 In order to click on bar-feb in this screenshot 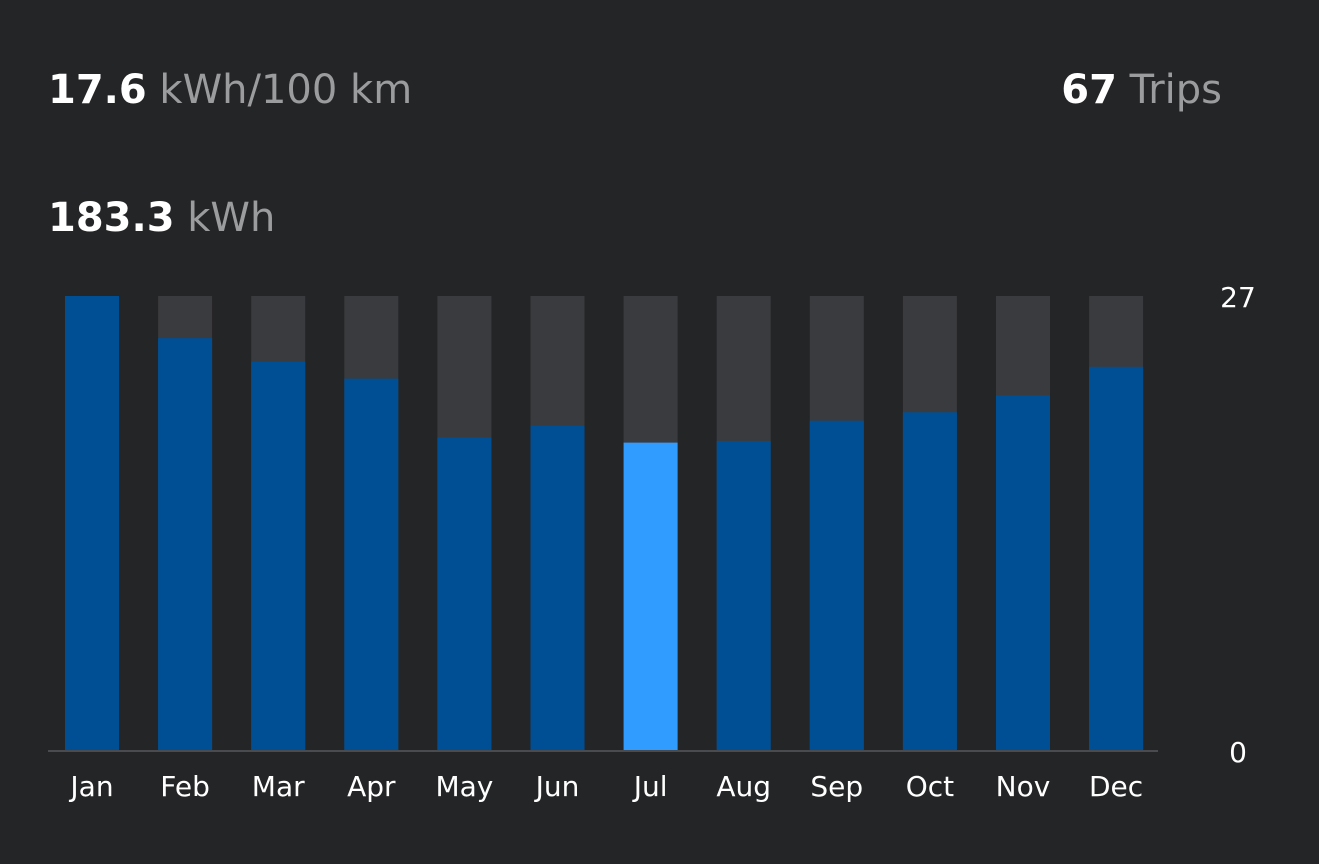, I will do `click(185, 544)`.